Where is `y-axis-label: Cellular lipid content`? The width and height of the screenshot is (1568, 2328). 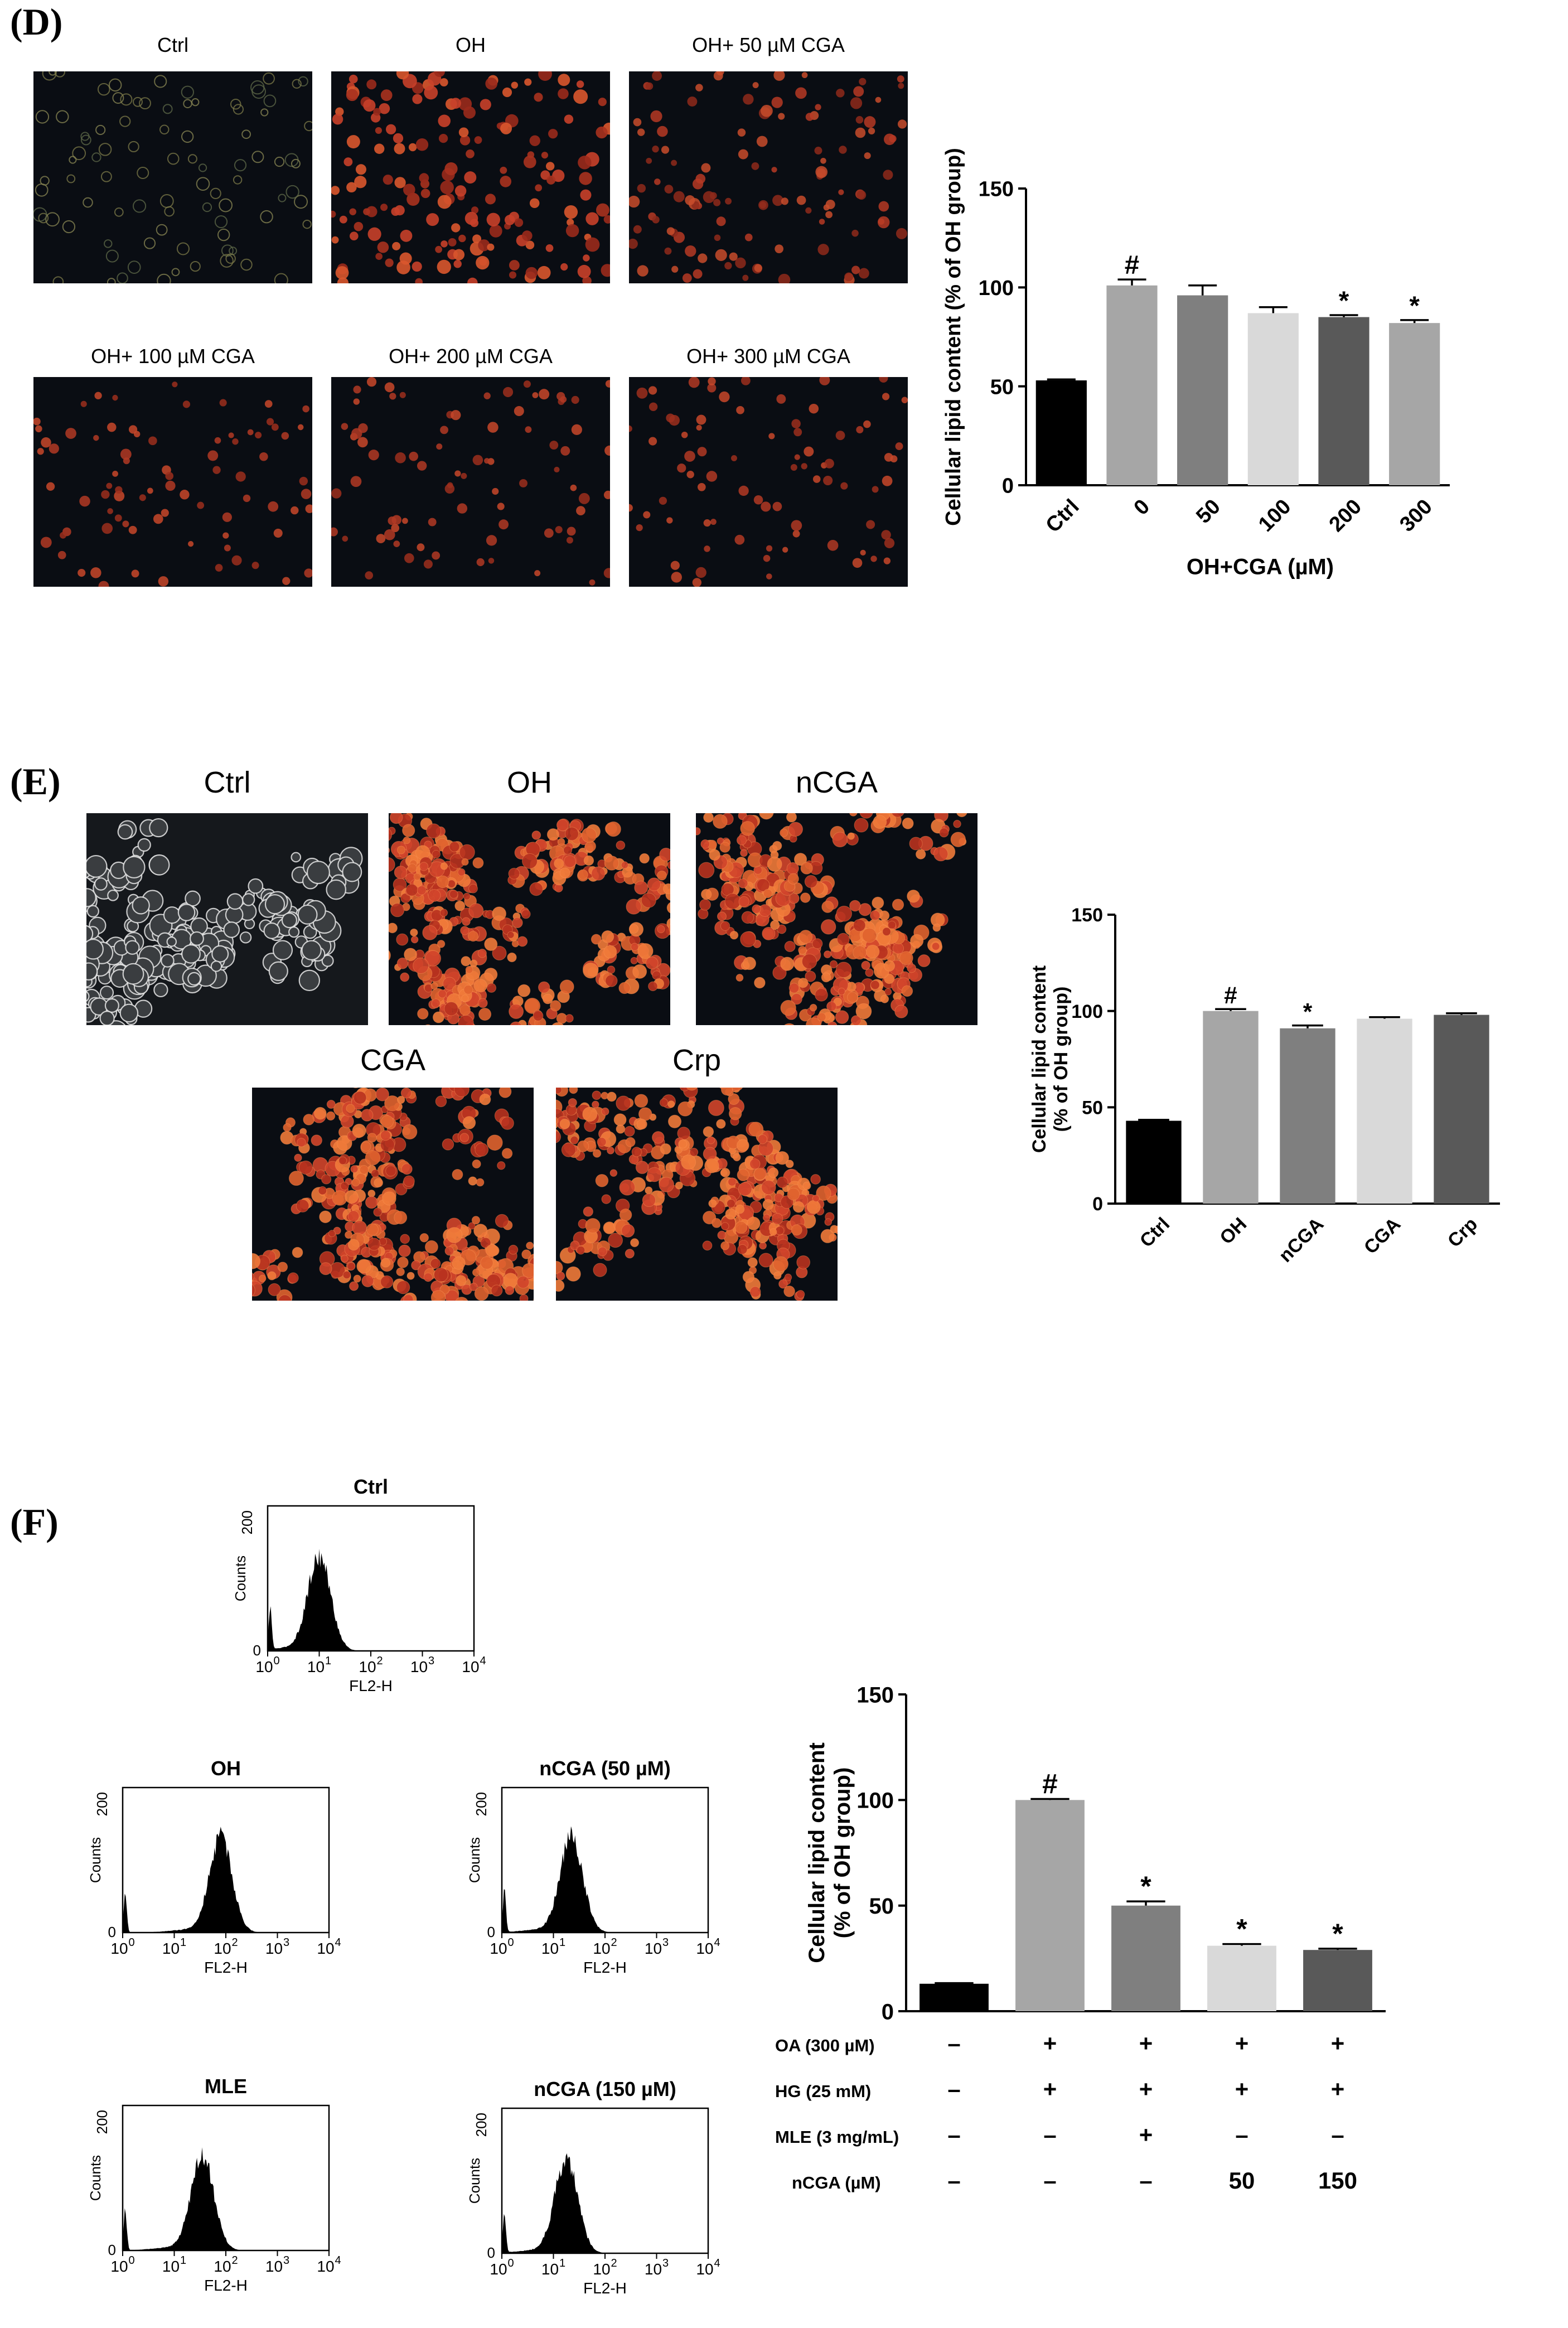
y-axis-label: Cellular lipid content is located at coordinates (817, 1852).